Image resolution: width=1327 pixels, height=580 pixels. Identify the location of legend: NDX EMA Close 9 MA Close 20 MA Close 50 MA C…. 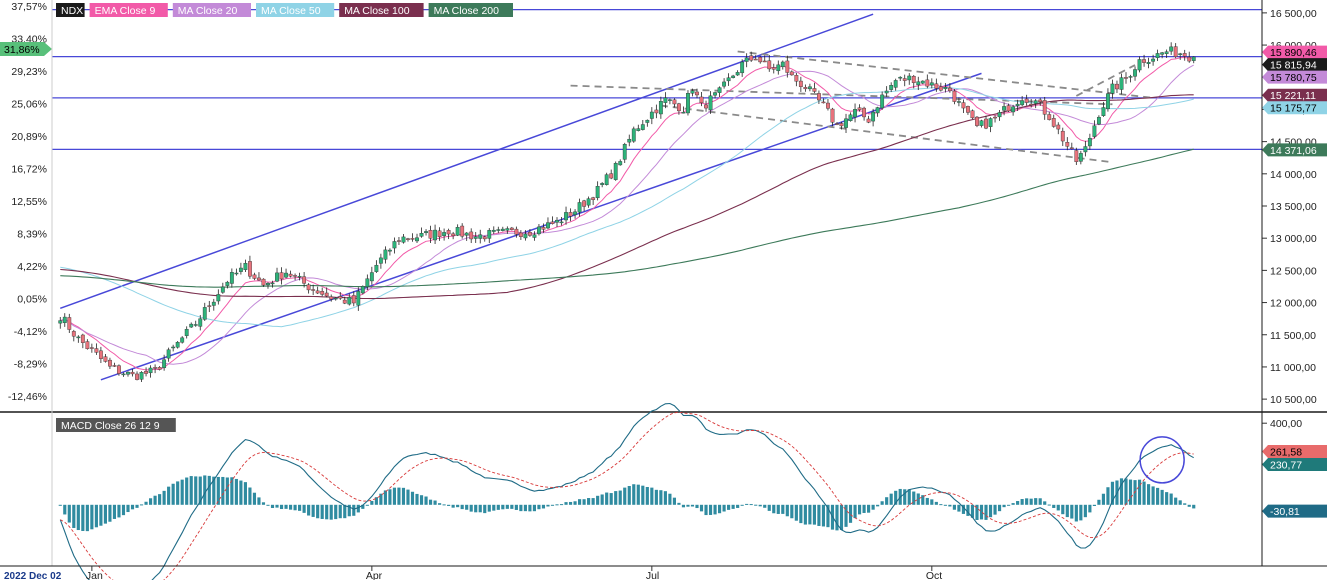
(284, 10).